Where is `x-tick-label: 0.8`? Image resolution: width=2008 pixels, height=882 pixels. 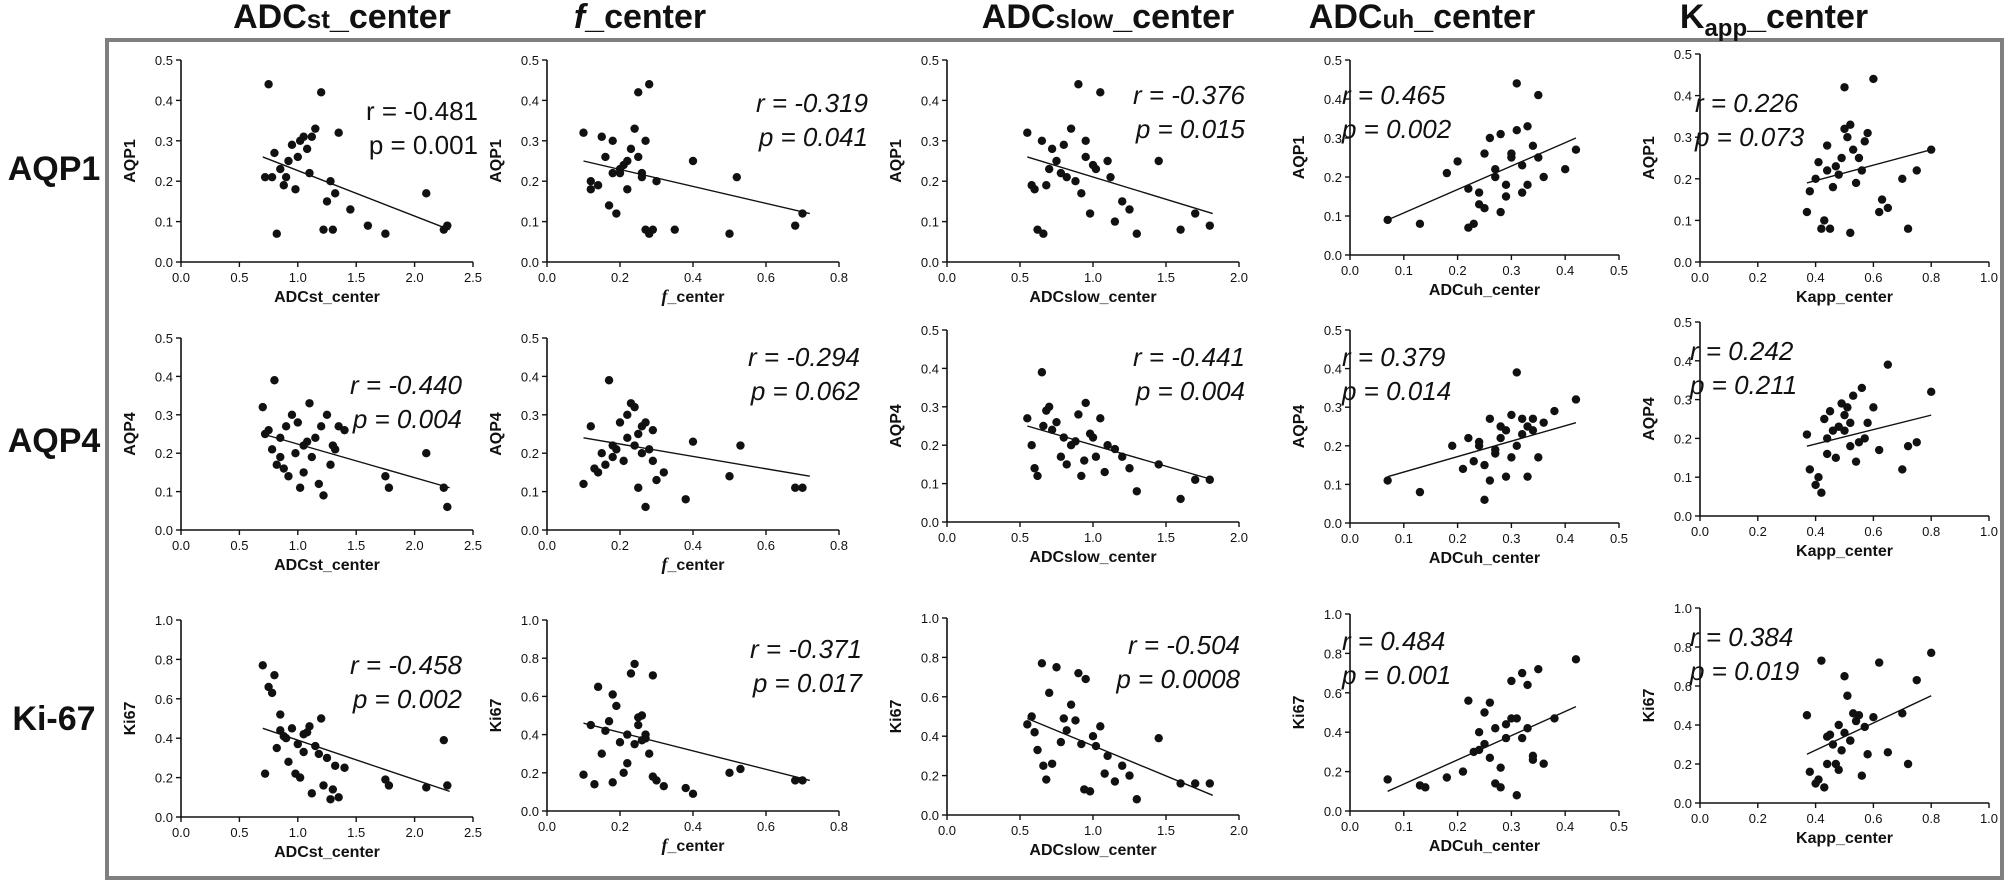 x-tick-label: 0.8 is located at coordinates (1931, 277).